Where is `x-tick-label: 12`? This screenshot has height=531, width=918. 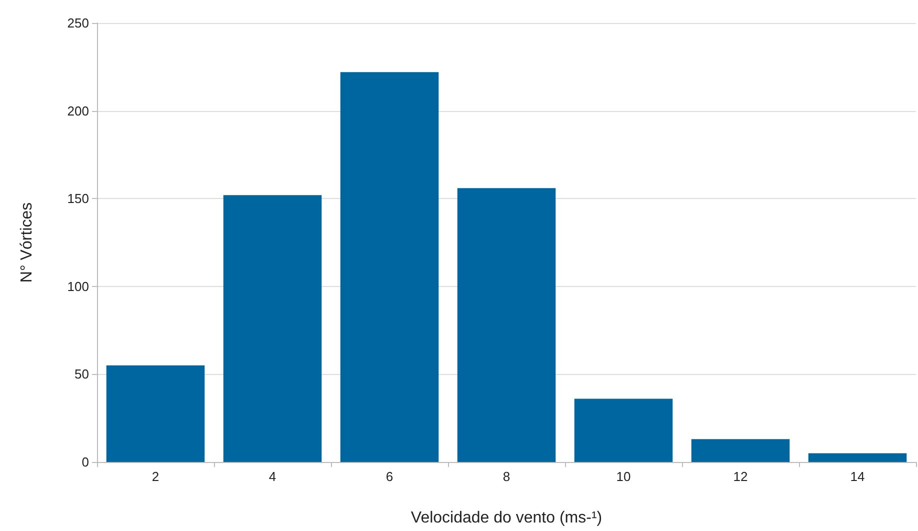
x-tick-label: 12 is located at coordinates (740, 476).